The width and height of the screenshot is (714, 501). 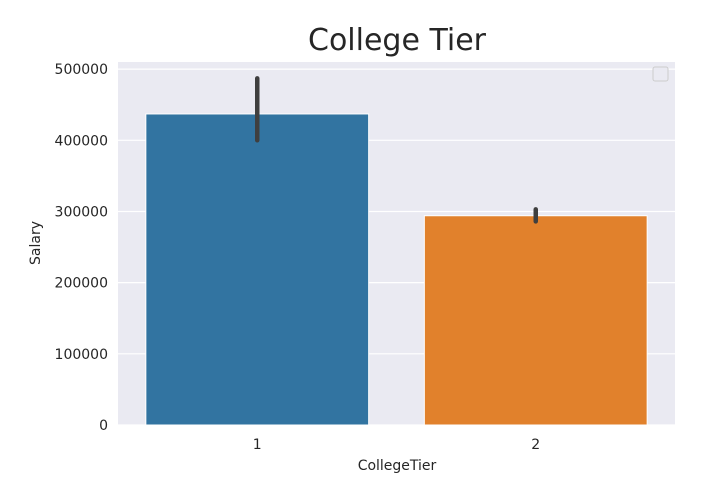 What do you see at coordinates (36, 243) in the screenshot?
I see `y-axis-label: Salary` at bounding box center [36, 243].